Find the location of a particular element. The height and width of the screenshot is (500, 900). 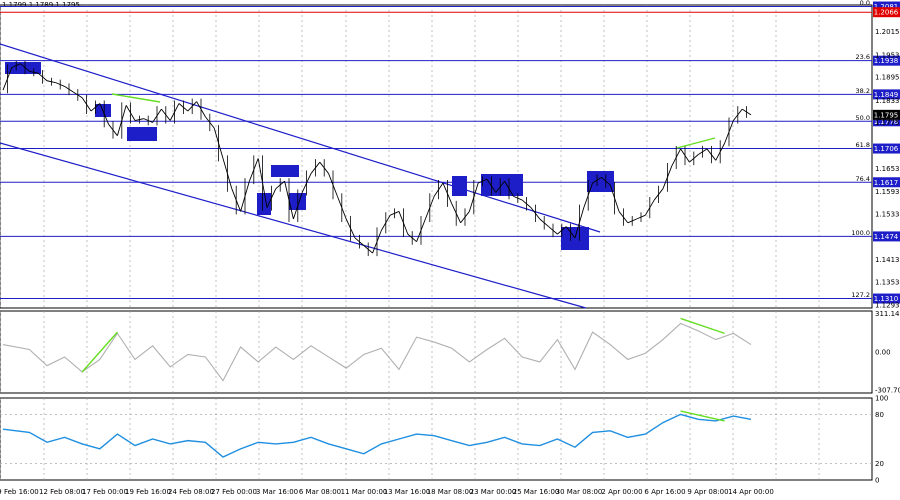

x-tick-label: 12 Feb 08:00 is located at coordinates (62, 492).